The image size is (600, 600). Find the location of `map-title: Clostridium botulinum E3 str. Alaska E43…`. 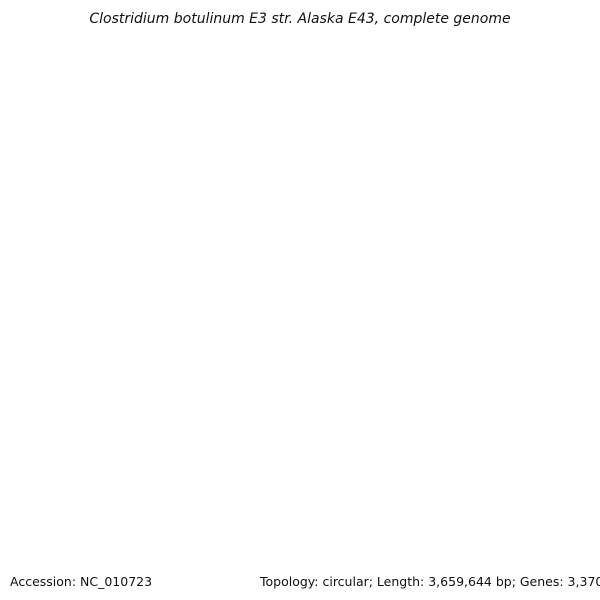

map-title: Clostridium botulinum E3 str. Alaska E43… is located at coordinates (299, 19).